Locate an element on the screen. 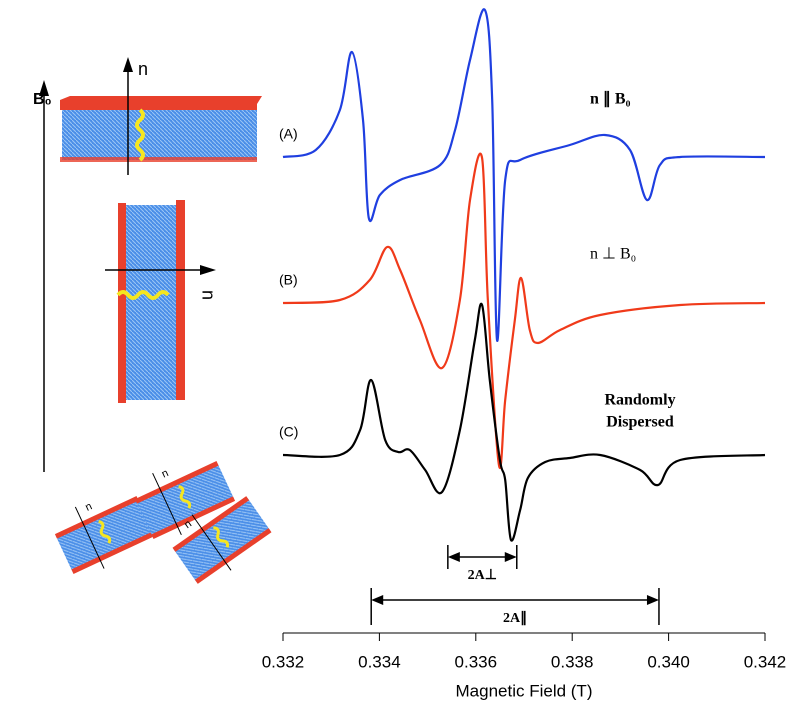 The width and height of the screenshot is (800, 717). x-tick-label: 0.332 is located at coordinates (283, 661).